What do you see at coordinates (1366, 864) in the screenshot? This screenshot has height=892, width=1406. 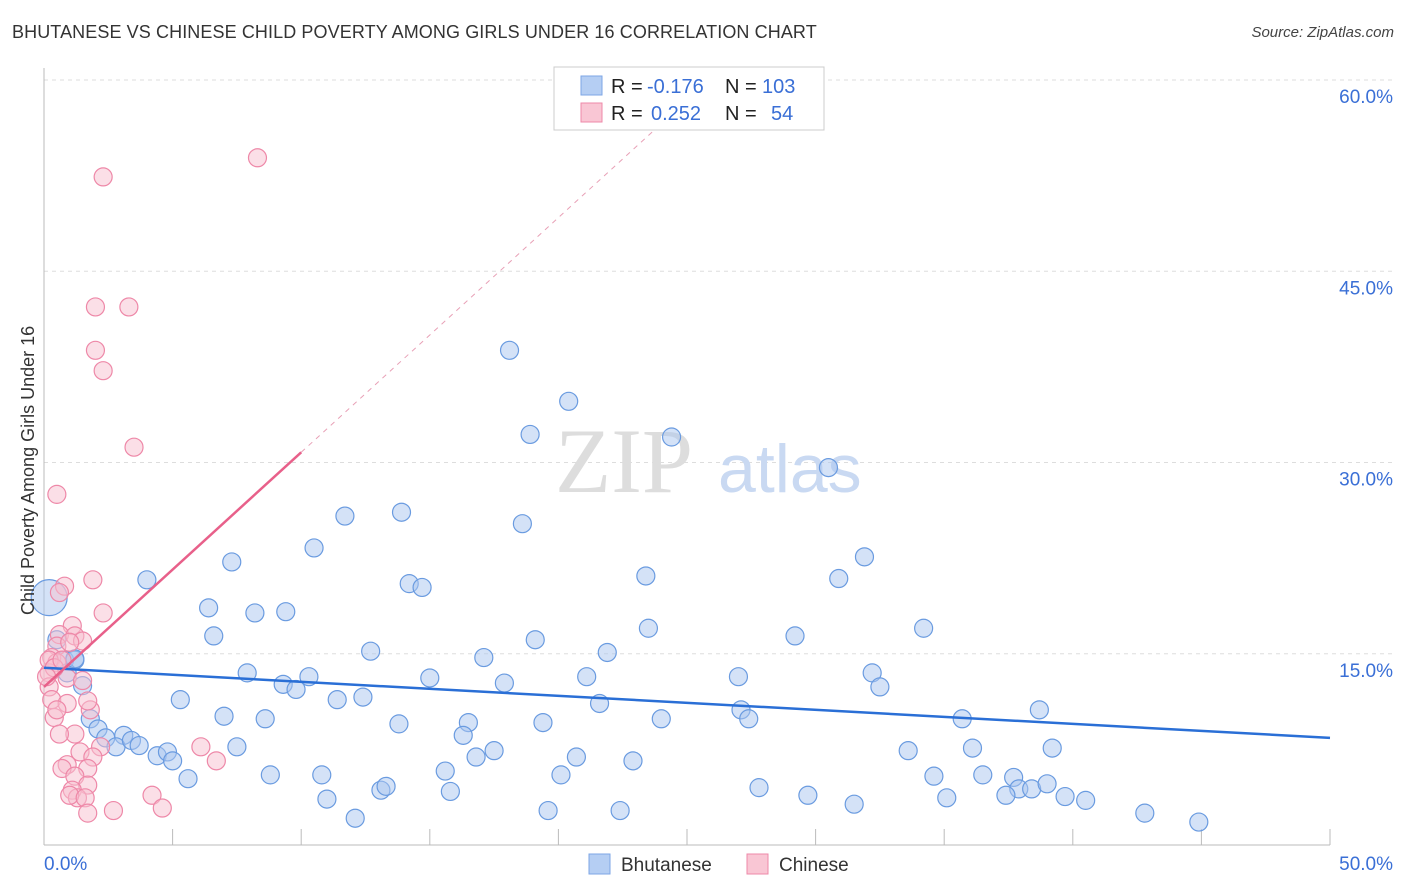 I see `x-tick-label-max: 50.0%` at bounding box center [1366, 864].